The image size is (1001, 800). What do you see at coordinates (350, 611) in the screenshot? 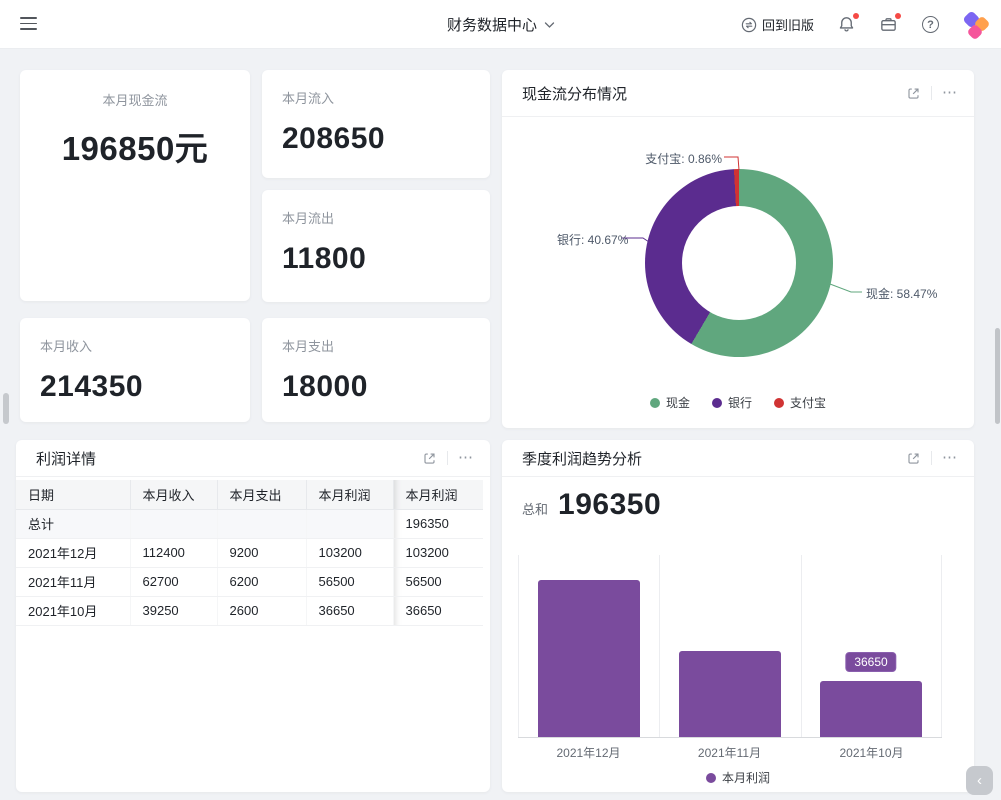
I see `table-cell: 36650` at bounding box center [350, 611].